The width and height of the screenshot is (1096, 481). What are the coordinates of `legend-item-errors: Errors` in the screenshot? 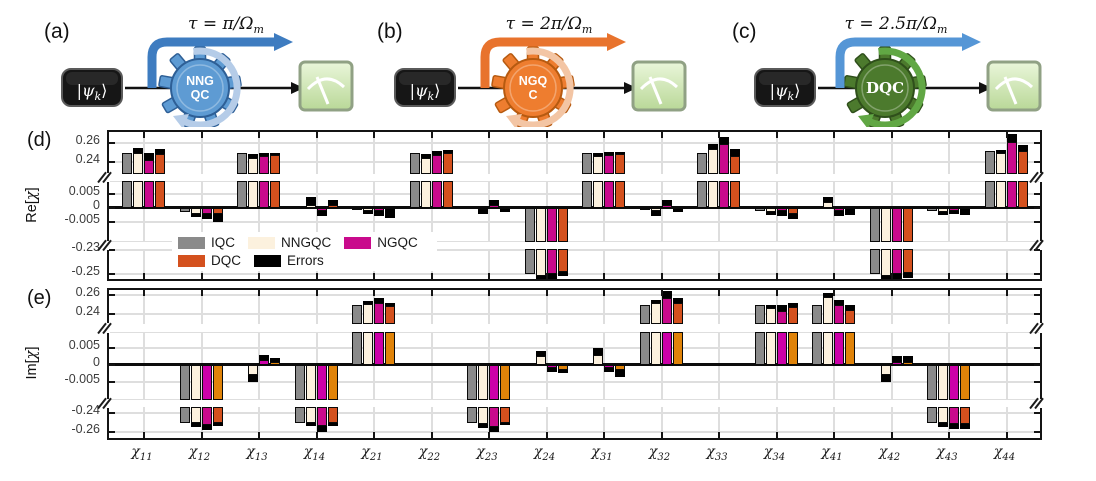 It's located at (289, 260).